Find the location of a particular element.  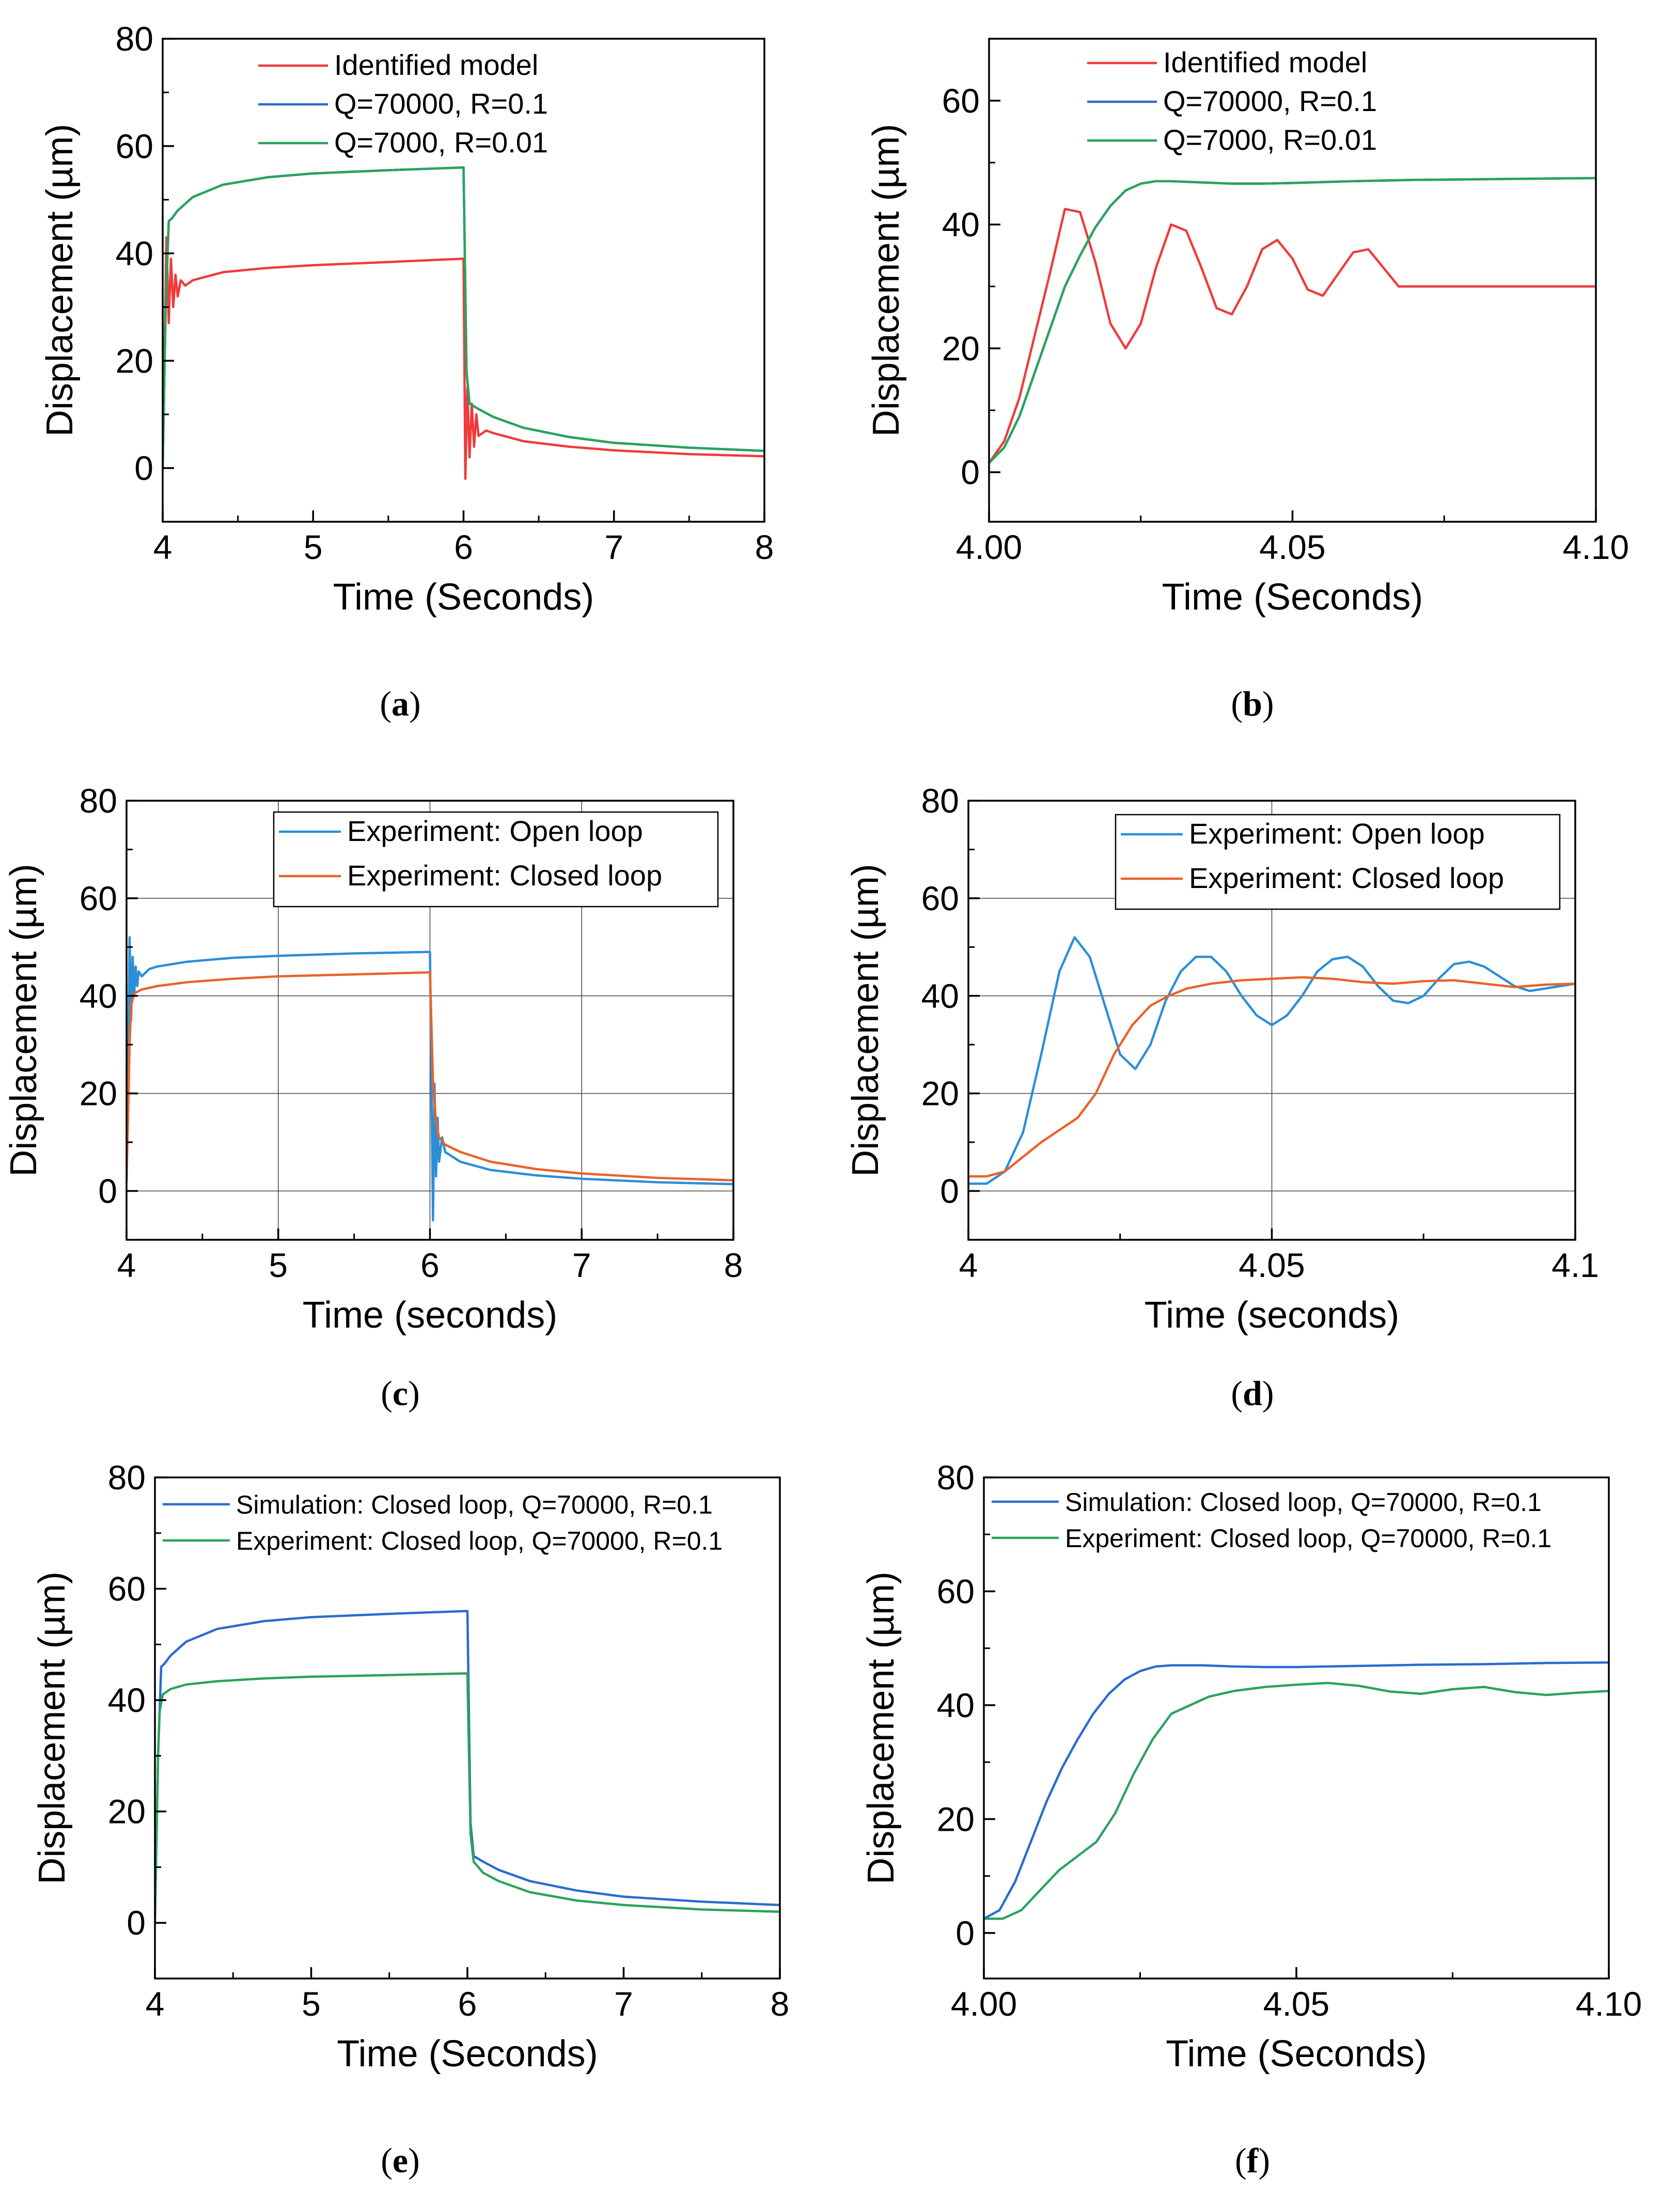

panel-caption: (e) is located at coordinates (400, 2160).